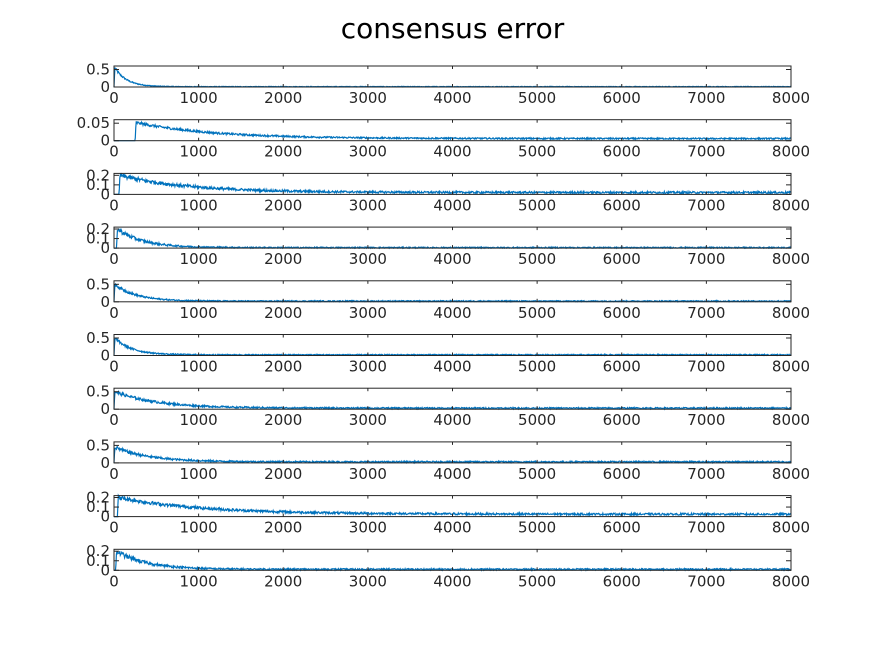 The image size is (875, 656). I want to click on y-tick-label: 0.05, so click(93, 123).